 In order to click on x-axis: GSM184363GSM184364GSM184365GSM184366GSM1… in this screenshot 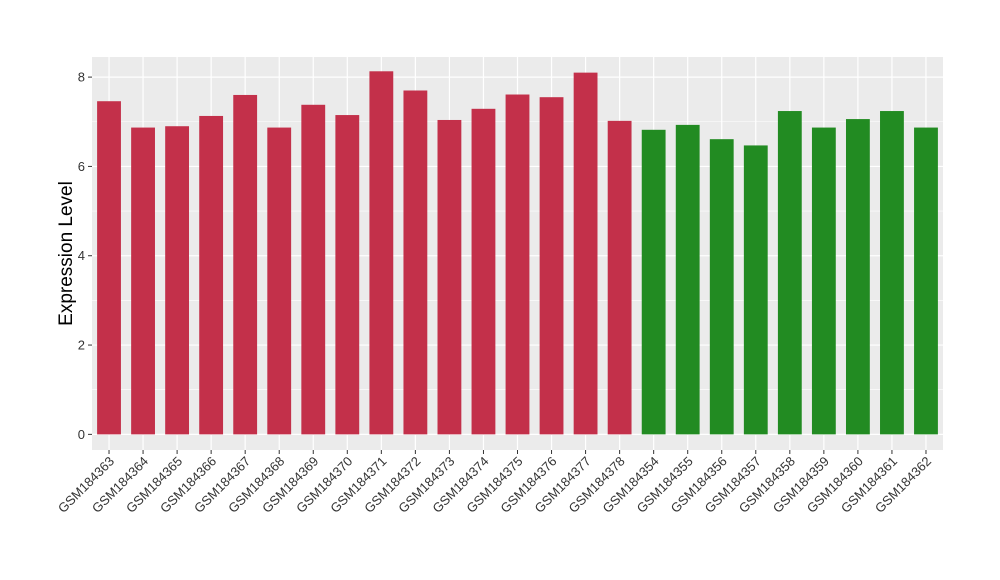, I will do `click(494, 483)`.